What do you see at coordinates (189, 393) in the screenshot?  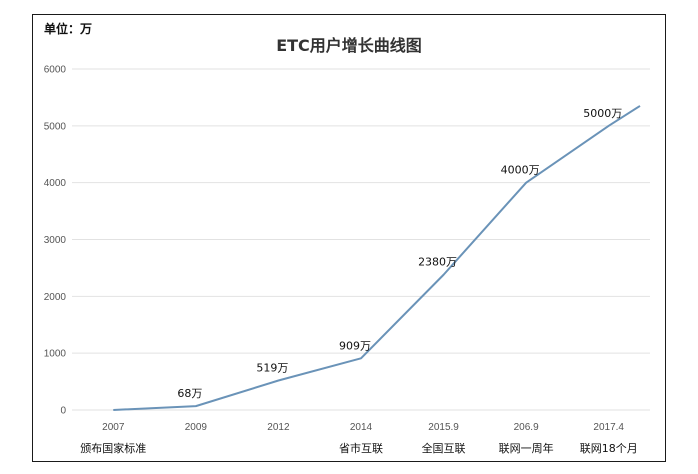 I see `data-label: 68万` at bounding box center [189, 393].